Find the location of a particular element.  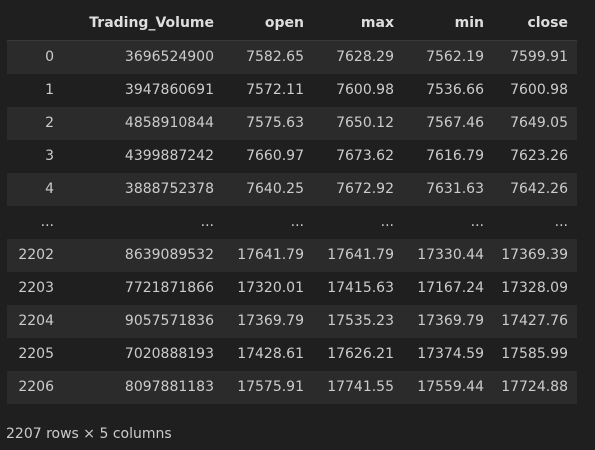

table-cell: 7673.62 is located at coordinates (365, 156).